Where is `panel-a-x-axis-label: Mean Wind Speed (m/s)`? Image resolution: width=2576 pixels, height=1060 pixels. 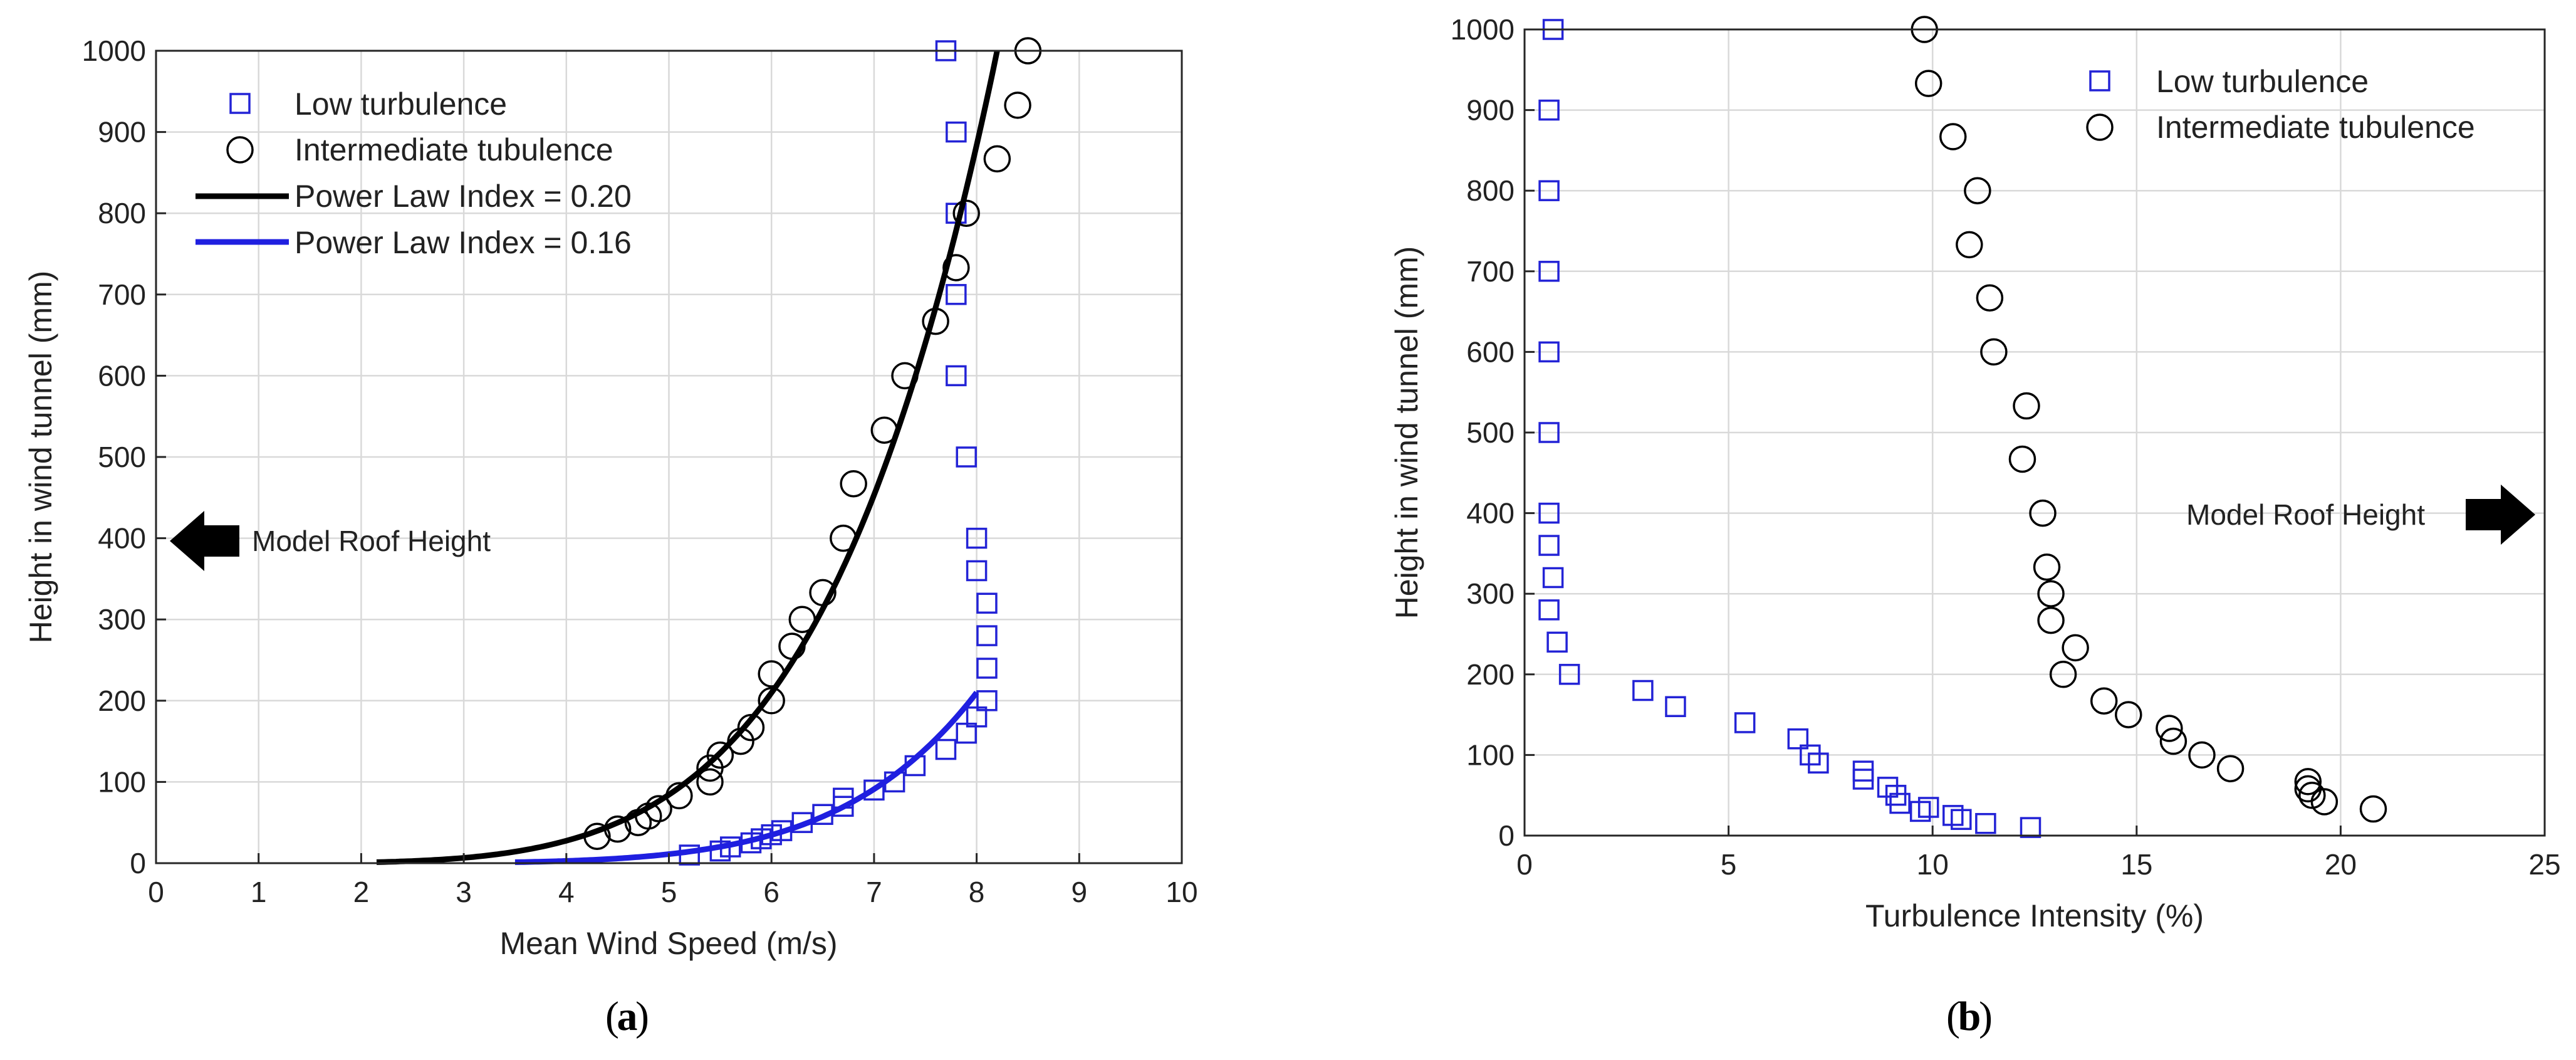
panel-a-x-axis-label: Mean Wind Speed (m/s) is located at coordinates (668, 944).